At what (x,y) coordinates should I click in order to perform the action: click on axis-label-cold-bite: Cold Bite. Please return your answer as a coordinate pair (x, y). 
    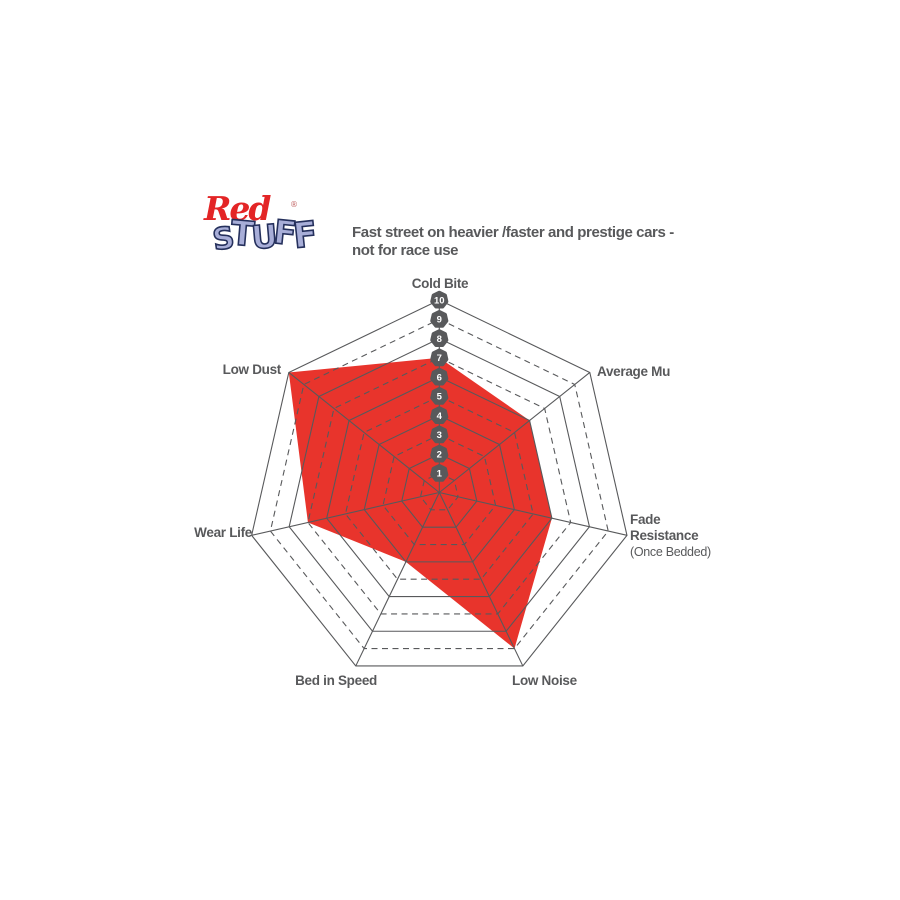
    Looking at the image, I should click on (440, 283).